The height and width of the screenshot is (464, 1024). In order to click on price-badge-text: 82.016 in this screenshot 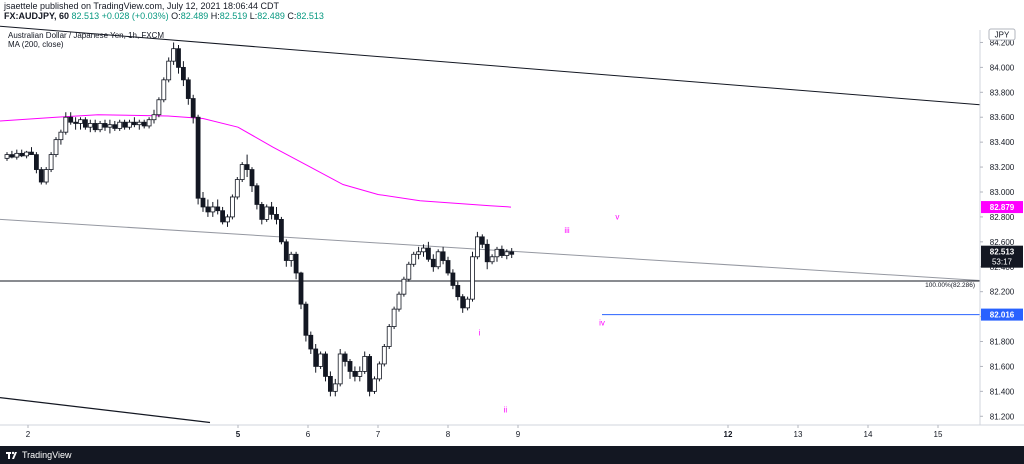, I will do `click(1002, 315)`.